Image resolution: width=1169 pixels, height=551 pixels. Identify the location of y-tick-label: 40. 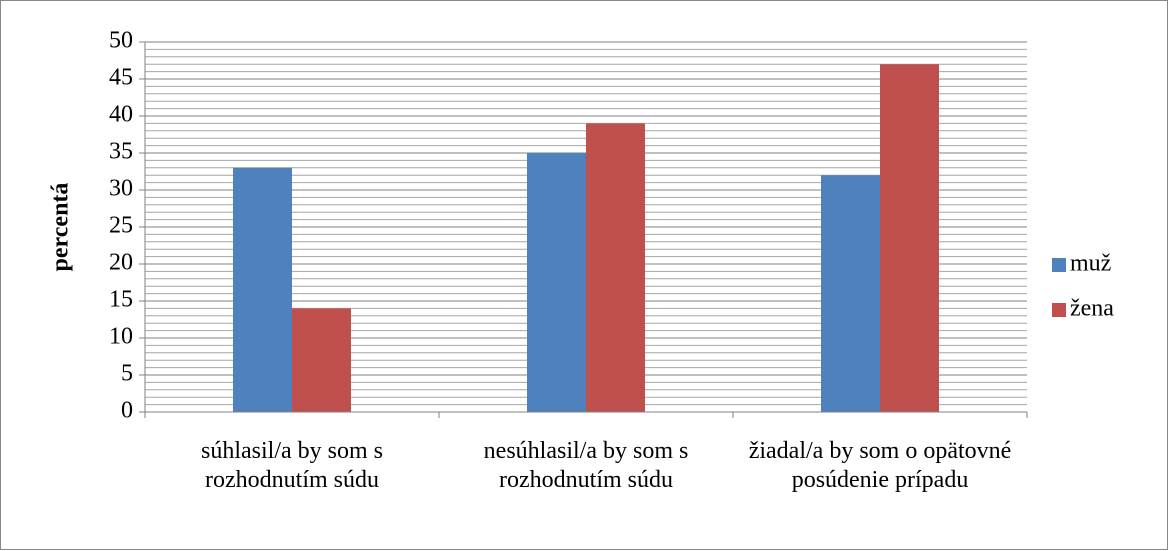
(121, 115).